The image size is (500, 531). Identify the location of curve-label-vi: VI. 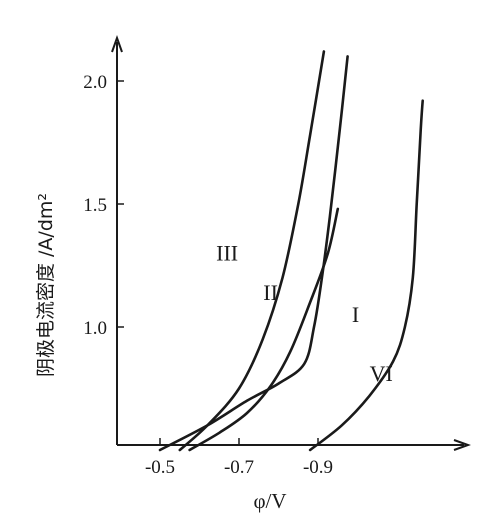
(381, 373).